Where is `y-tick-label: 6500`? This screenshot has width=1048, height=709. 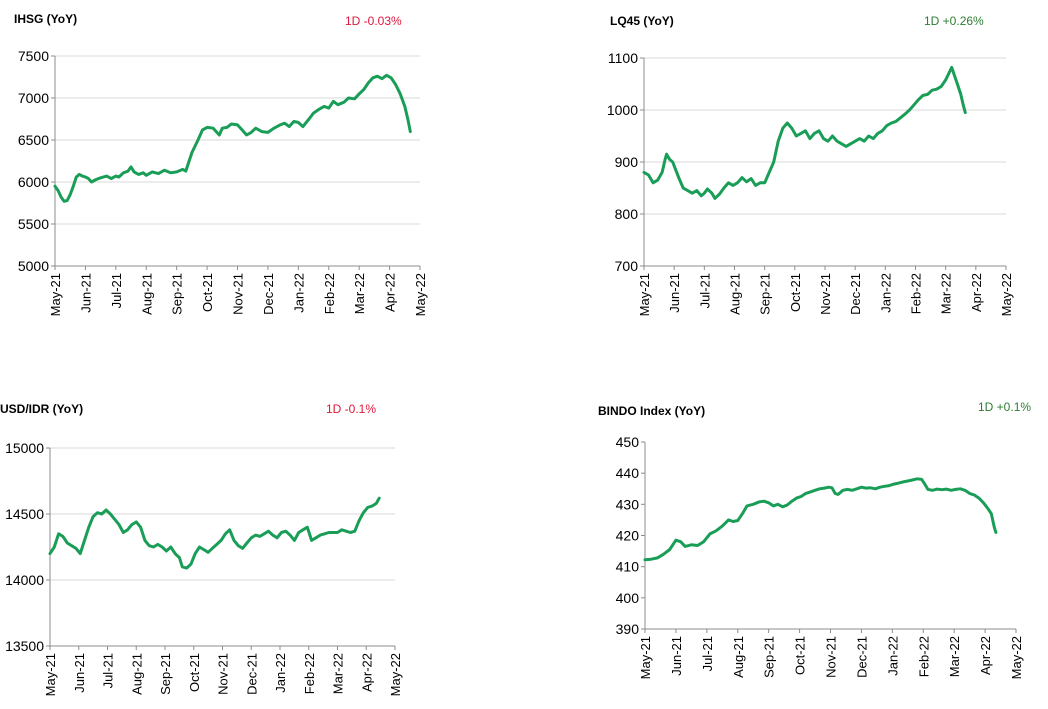 y-tick-label: 6500 is located at coordinates (33, 140).